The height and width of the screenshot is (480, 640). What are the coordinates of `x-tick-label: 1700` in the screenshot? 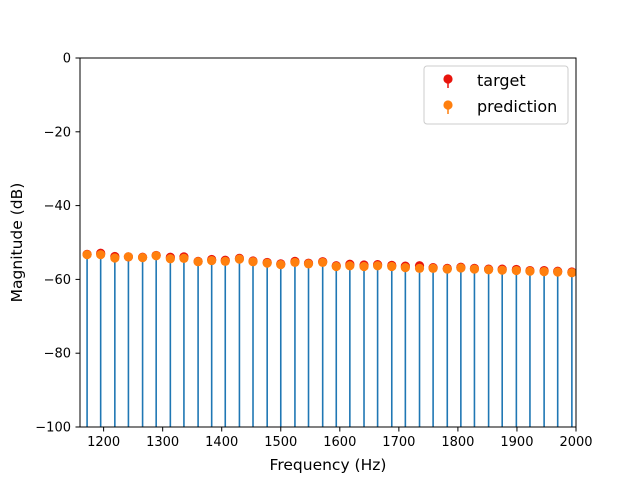 It's located at (398, 442).